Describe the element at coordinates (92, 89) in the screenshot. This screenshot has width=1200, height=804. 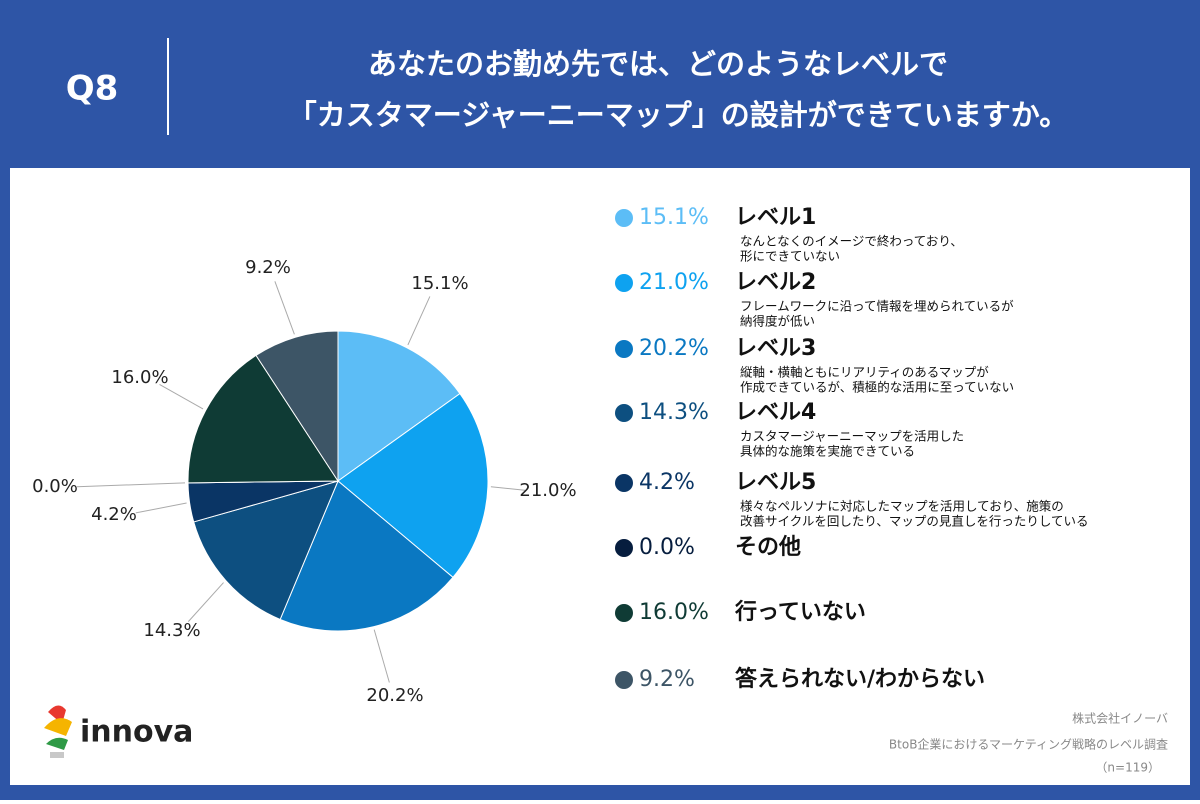
I see `question-number: Q8` at that location.